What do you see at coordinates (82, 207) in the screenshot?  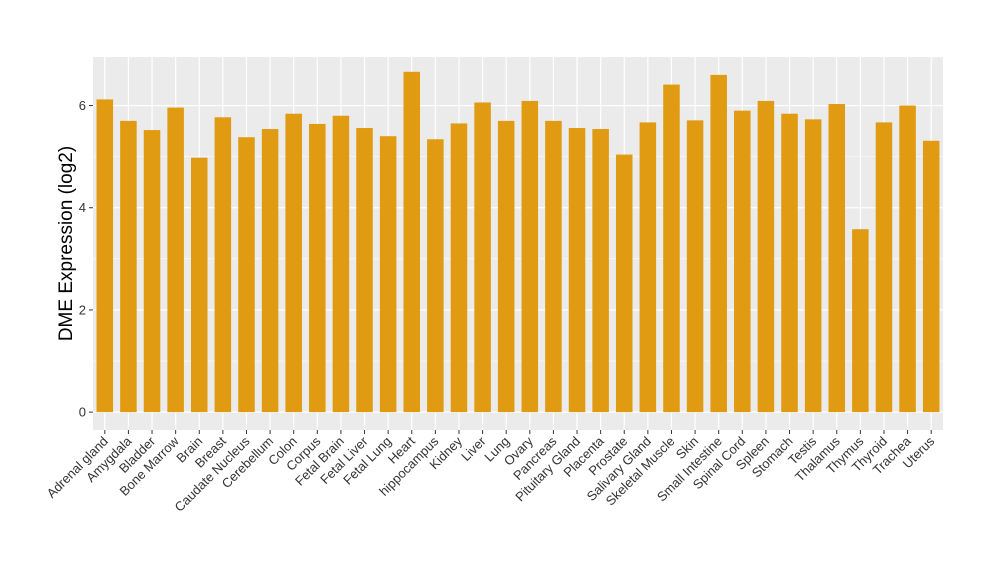 I see `y-tick-label: 4` at bounding box center [82, 207].